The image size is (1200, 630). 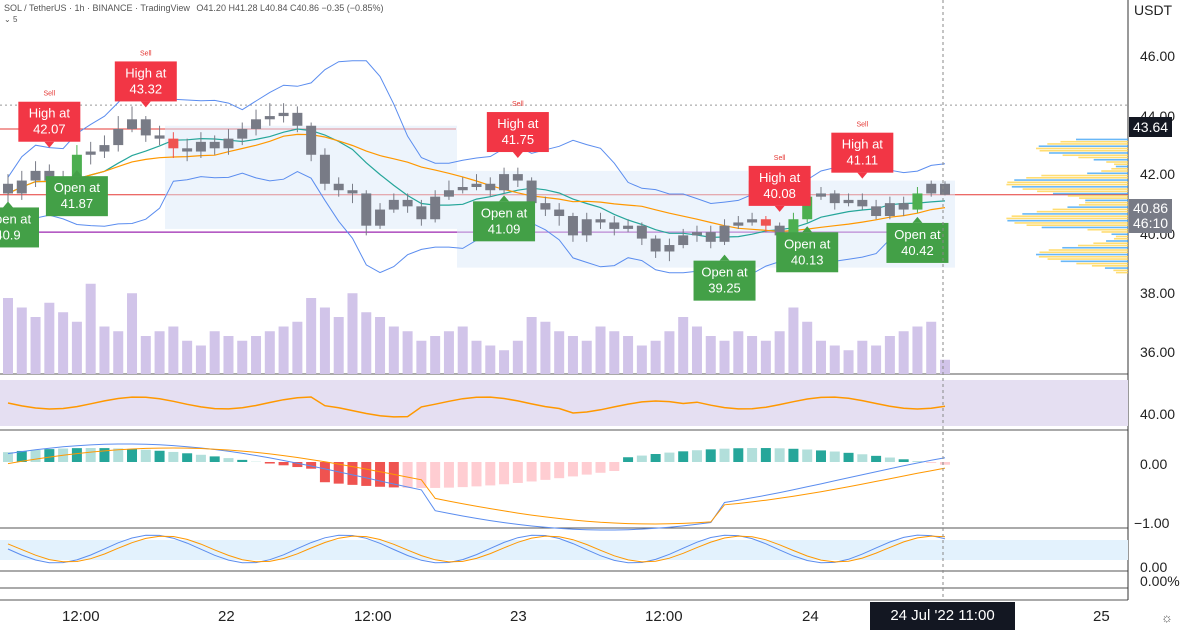 What do you see at coordinates (1153, 10) in the screenshot?
I see `currency-label: USDT` at bounding box center [1153, 10].